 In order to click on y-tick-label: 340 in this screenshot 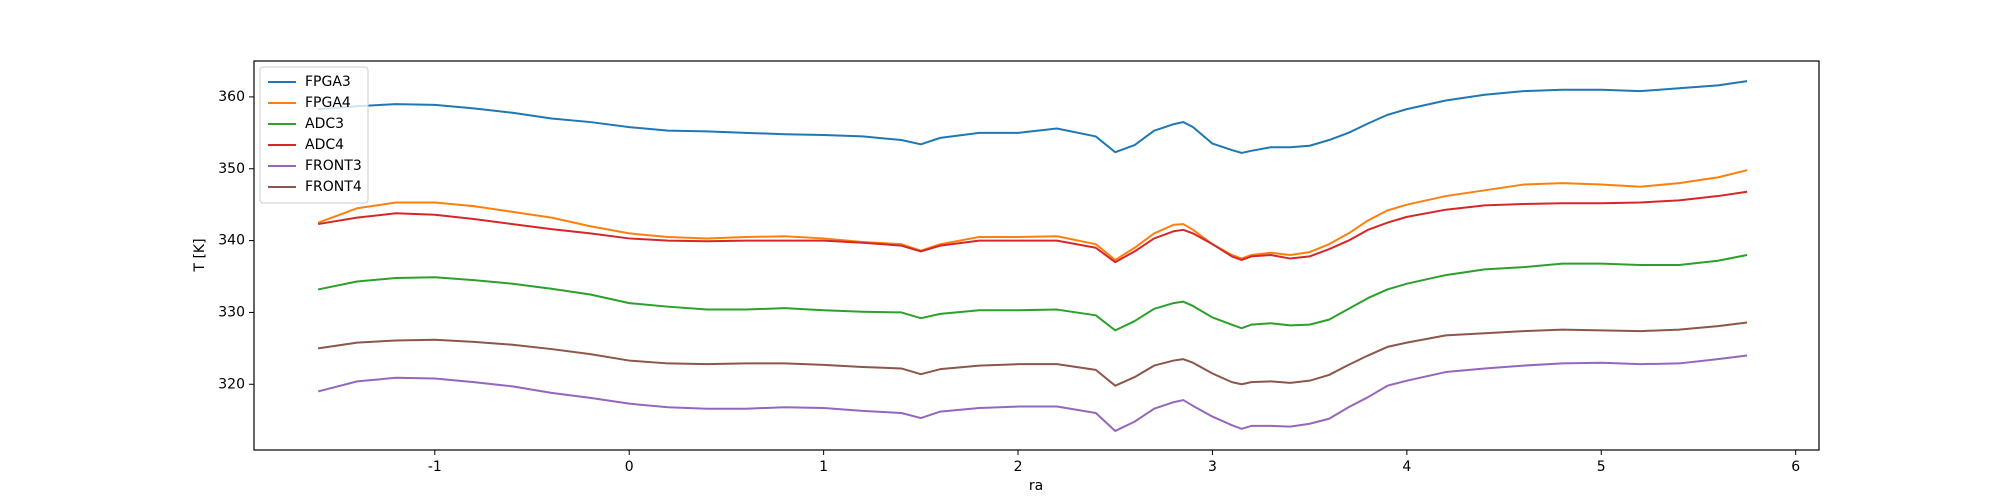, I will do `click(231, 241)`.